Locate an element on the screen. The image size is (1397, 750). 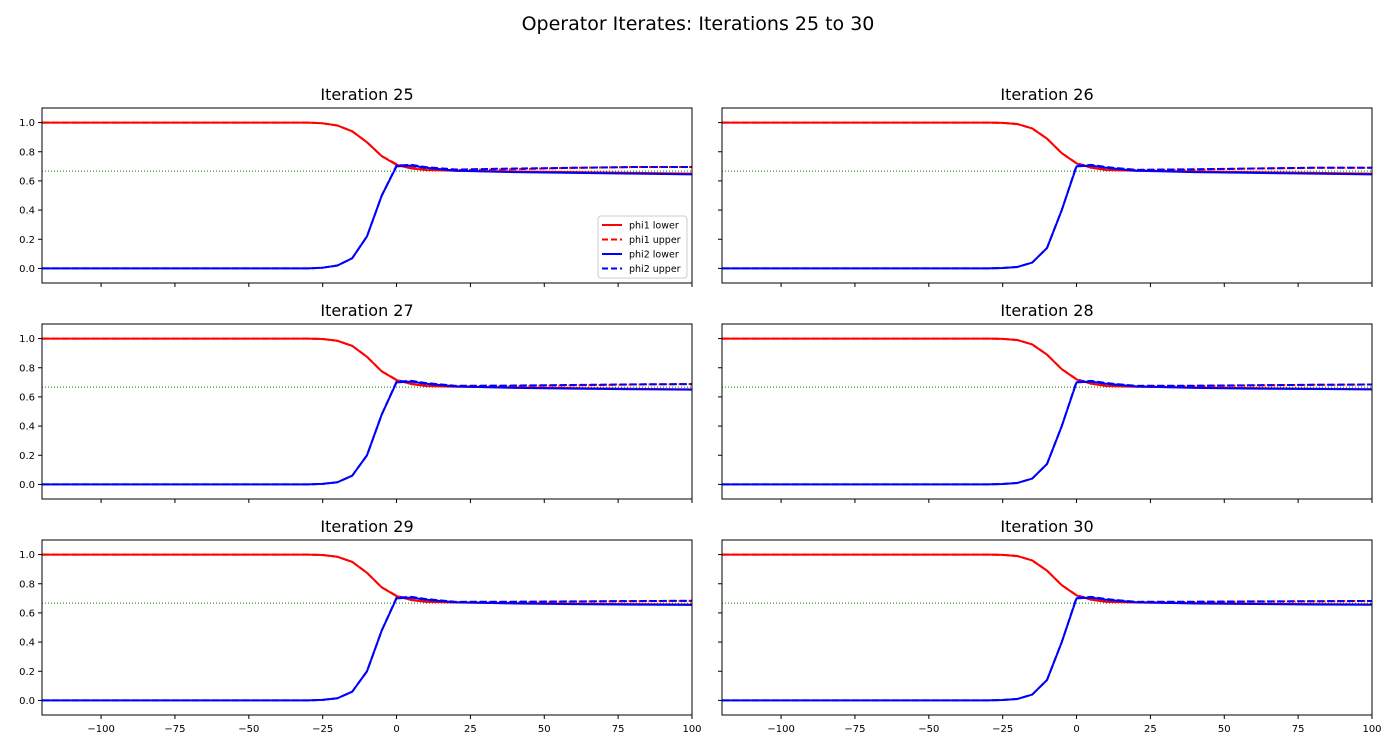
subplot-title: Iteration 27 is located at coordinates (366, 310).